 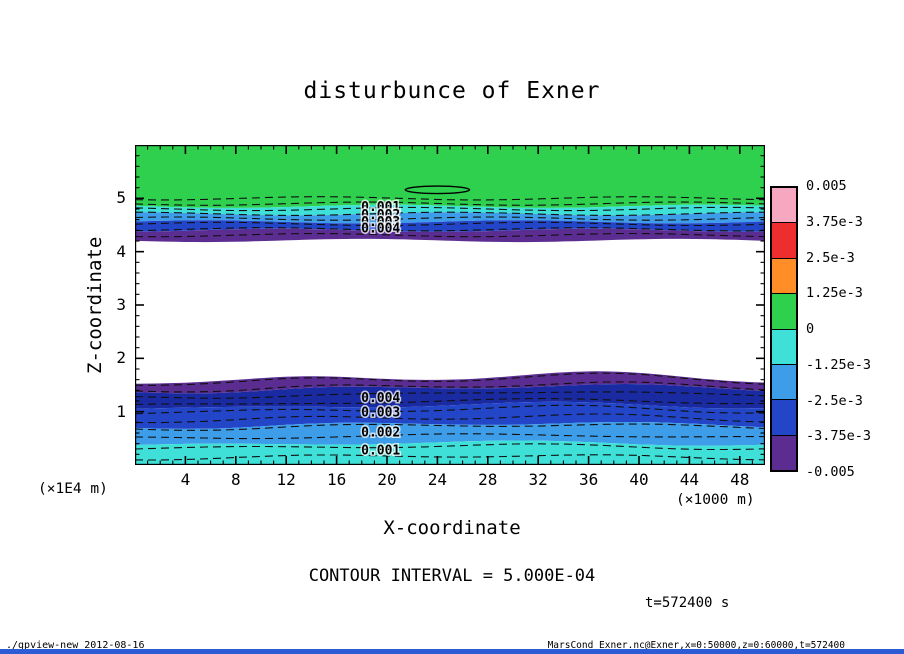 What do you see at coordinates (839, 364) in the screenshot?
I see `colorbar-tick-label: -1.25e-3` at bounding box center [839, 364].